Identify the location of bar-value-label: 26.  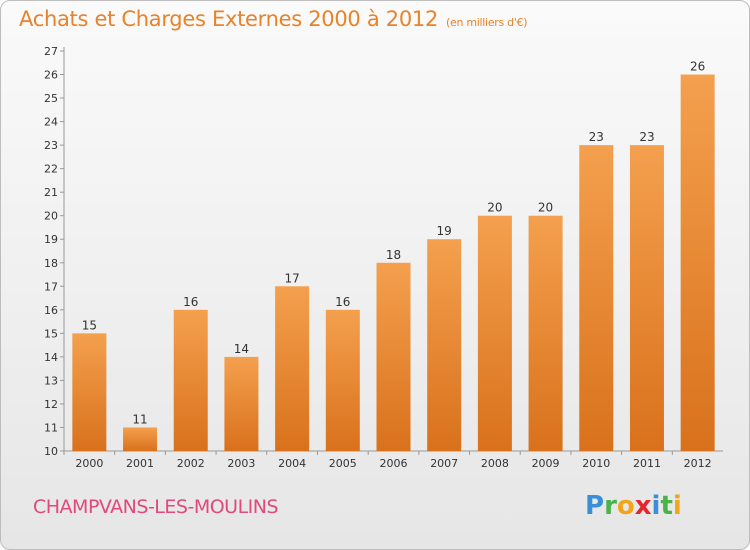
(697, 67).